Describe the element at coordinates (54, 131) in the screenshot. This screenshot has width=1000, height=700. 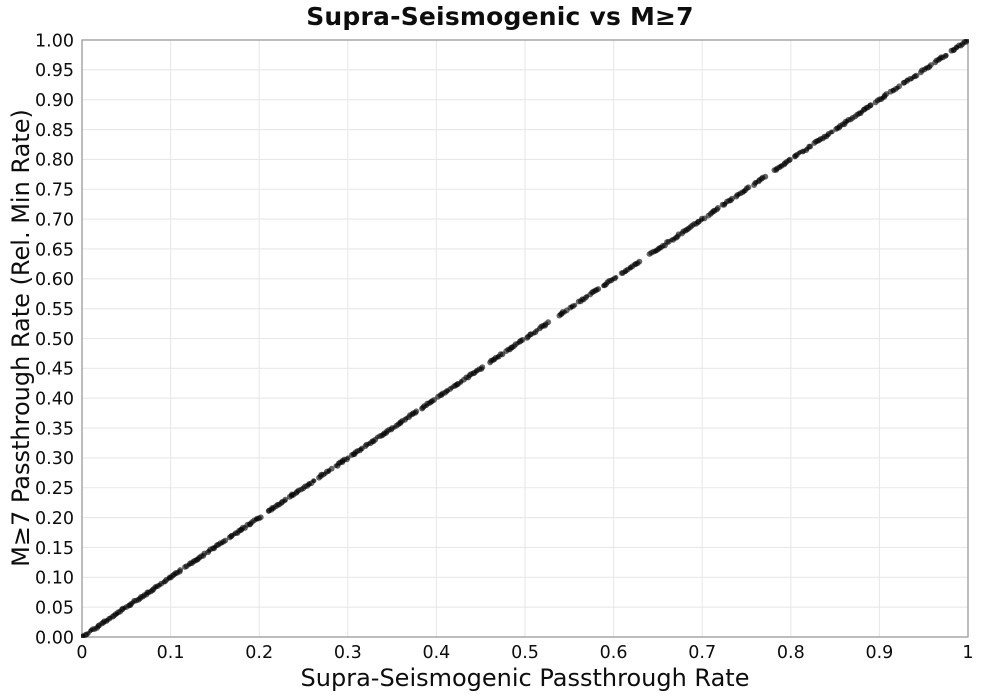
I see `svg-text: 0.85` at that location.